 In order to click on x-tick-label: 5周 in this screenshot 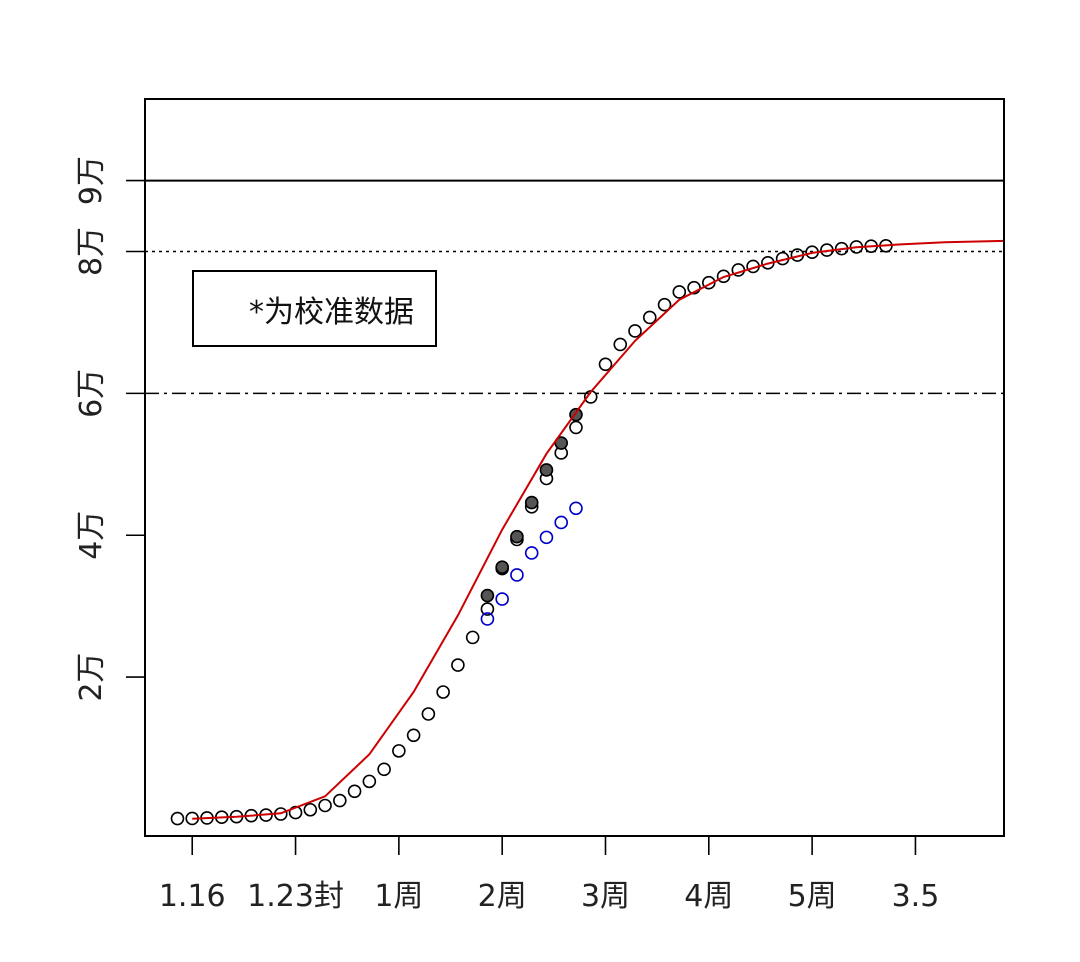, I will do `click(812, 896)`.